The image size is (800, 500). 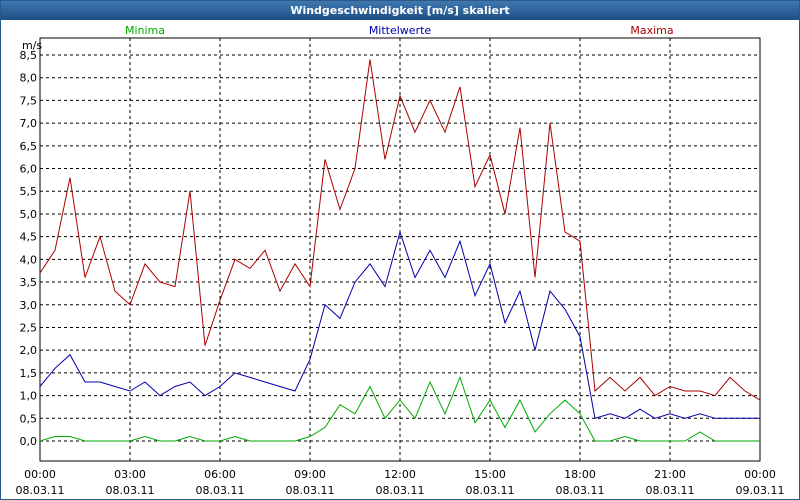 I want to click on y-tick-label: 8,5, so click(x=29, y=55).